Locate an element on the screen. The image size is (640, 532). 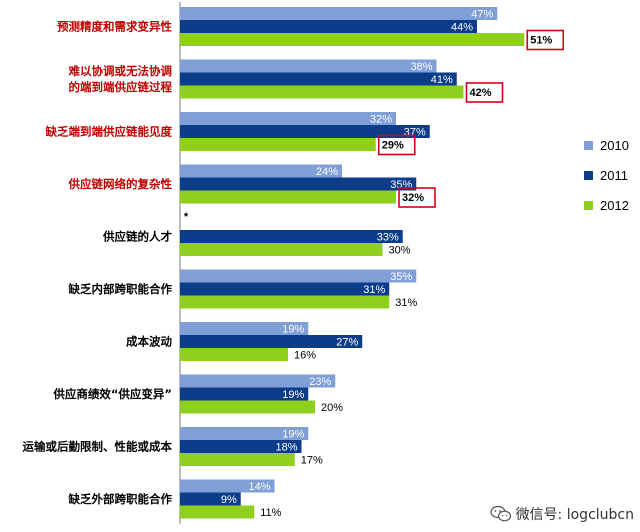
data-label: 30% is located at coordinates (400, 251).